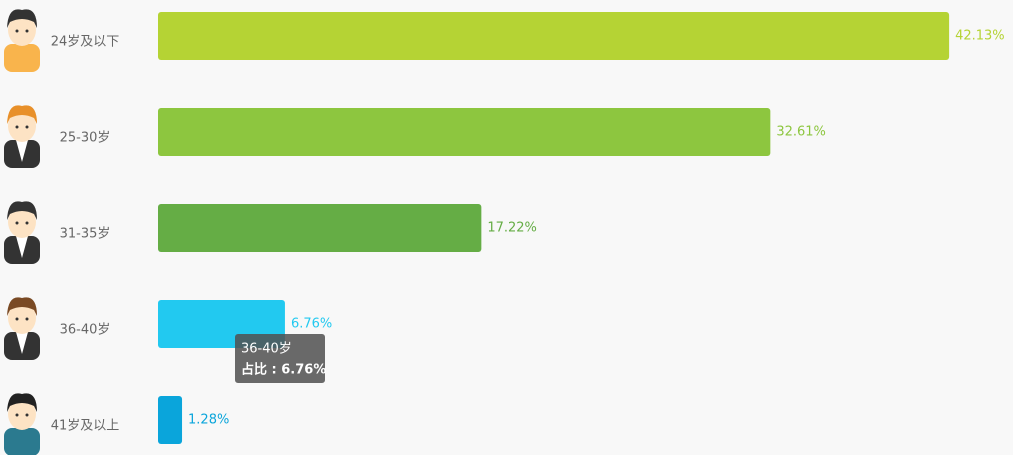 The image size is (1013, 455). I want to click on tooltip-text: 占比 : 6.76%, so click(283, 370).